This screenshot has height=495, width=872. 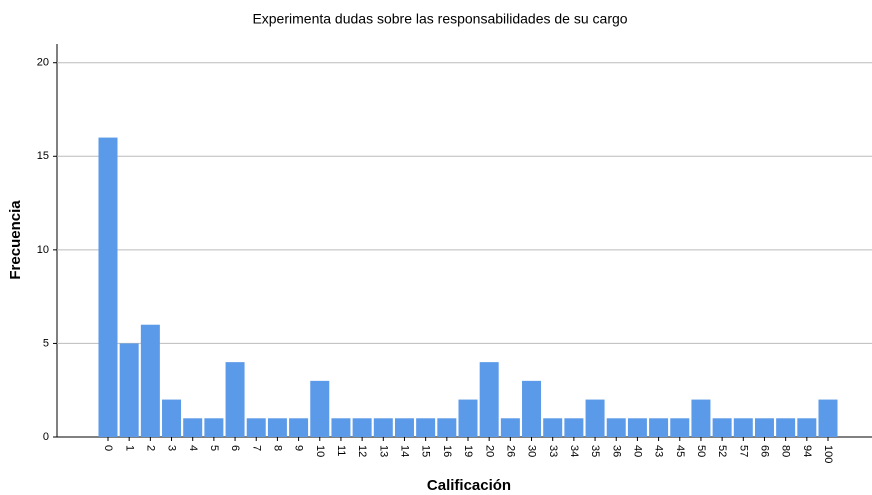 I want to click on x-tick-label: 45, so click(x=680, y=451).